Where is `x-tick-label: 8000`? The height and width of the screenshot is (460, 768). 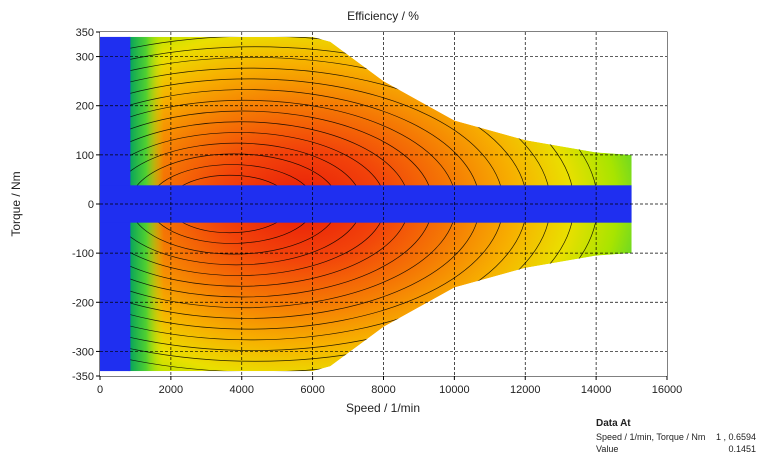 x-tick-label: 8000 is located at coordinates (383, 390).